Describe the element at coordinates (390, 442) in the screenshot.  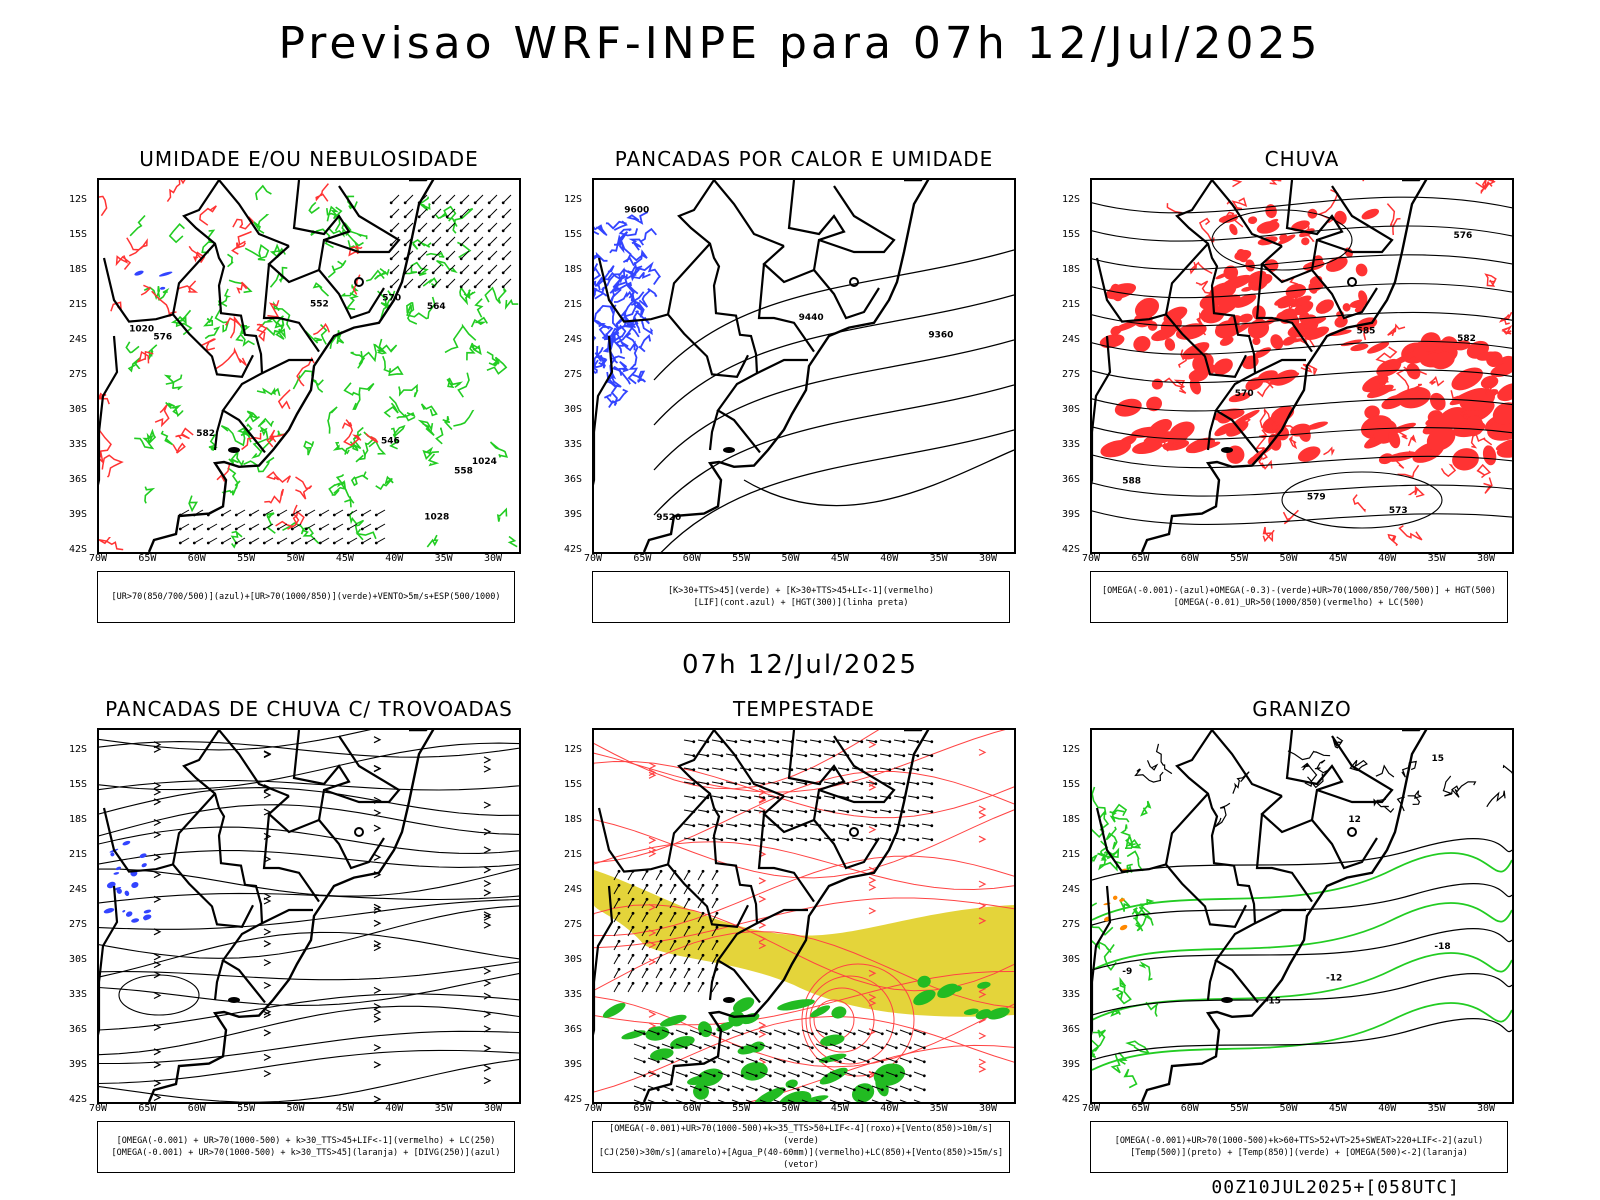
I see `contour-label: 546` at that location.